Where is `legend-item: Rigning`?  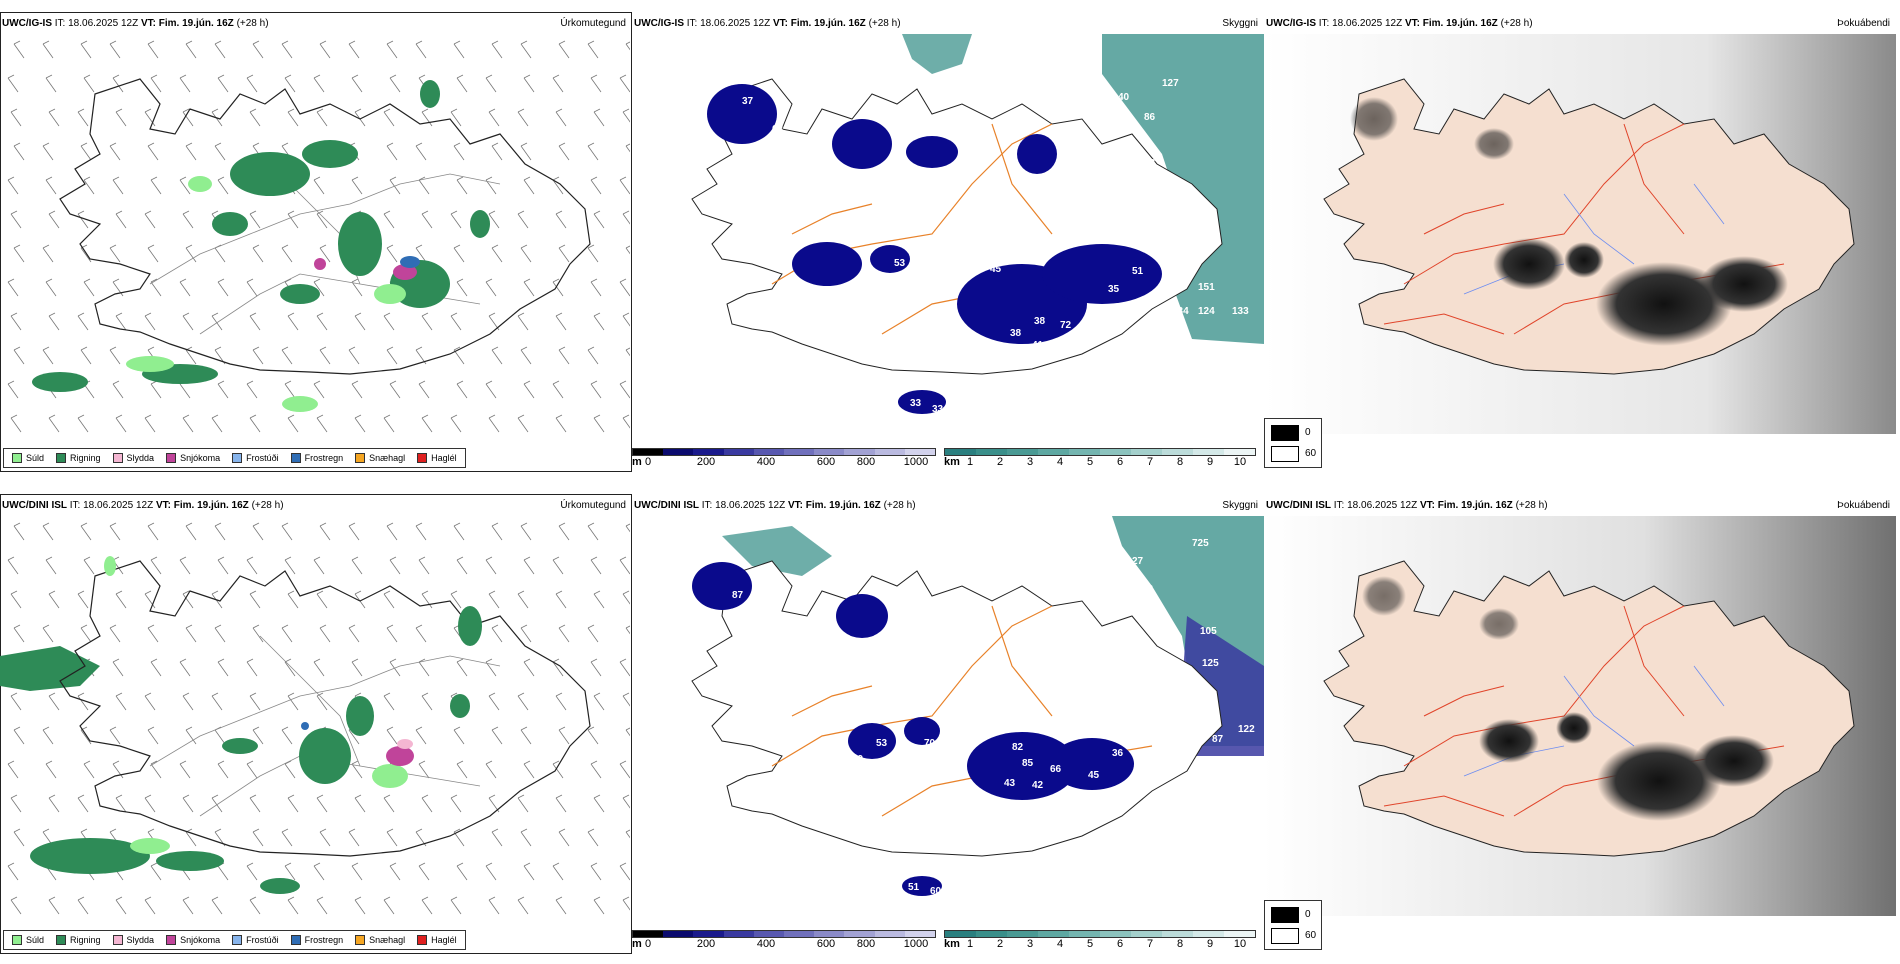 legend-item: Rigning is located at coordinates (78, 940).